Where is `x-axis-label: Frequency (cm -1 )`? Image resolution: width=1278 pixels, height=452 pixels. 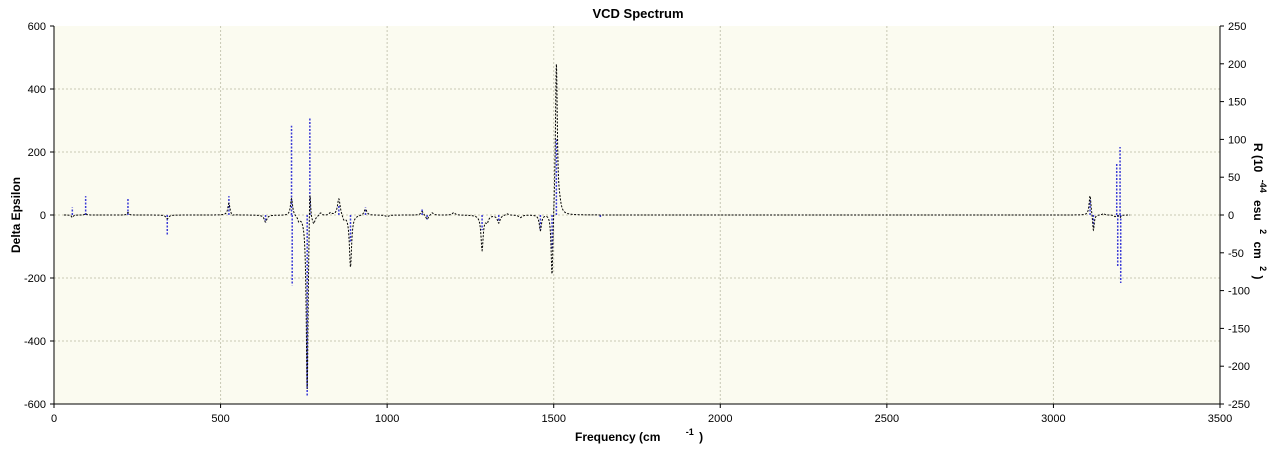
x-axis-label: Frequency (cm -1 ) is located at coordinates (639, 434).